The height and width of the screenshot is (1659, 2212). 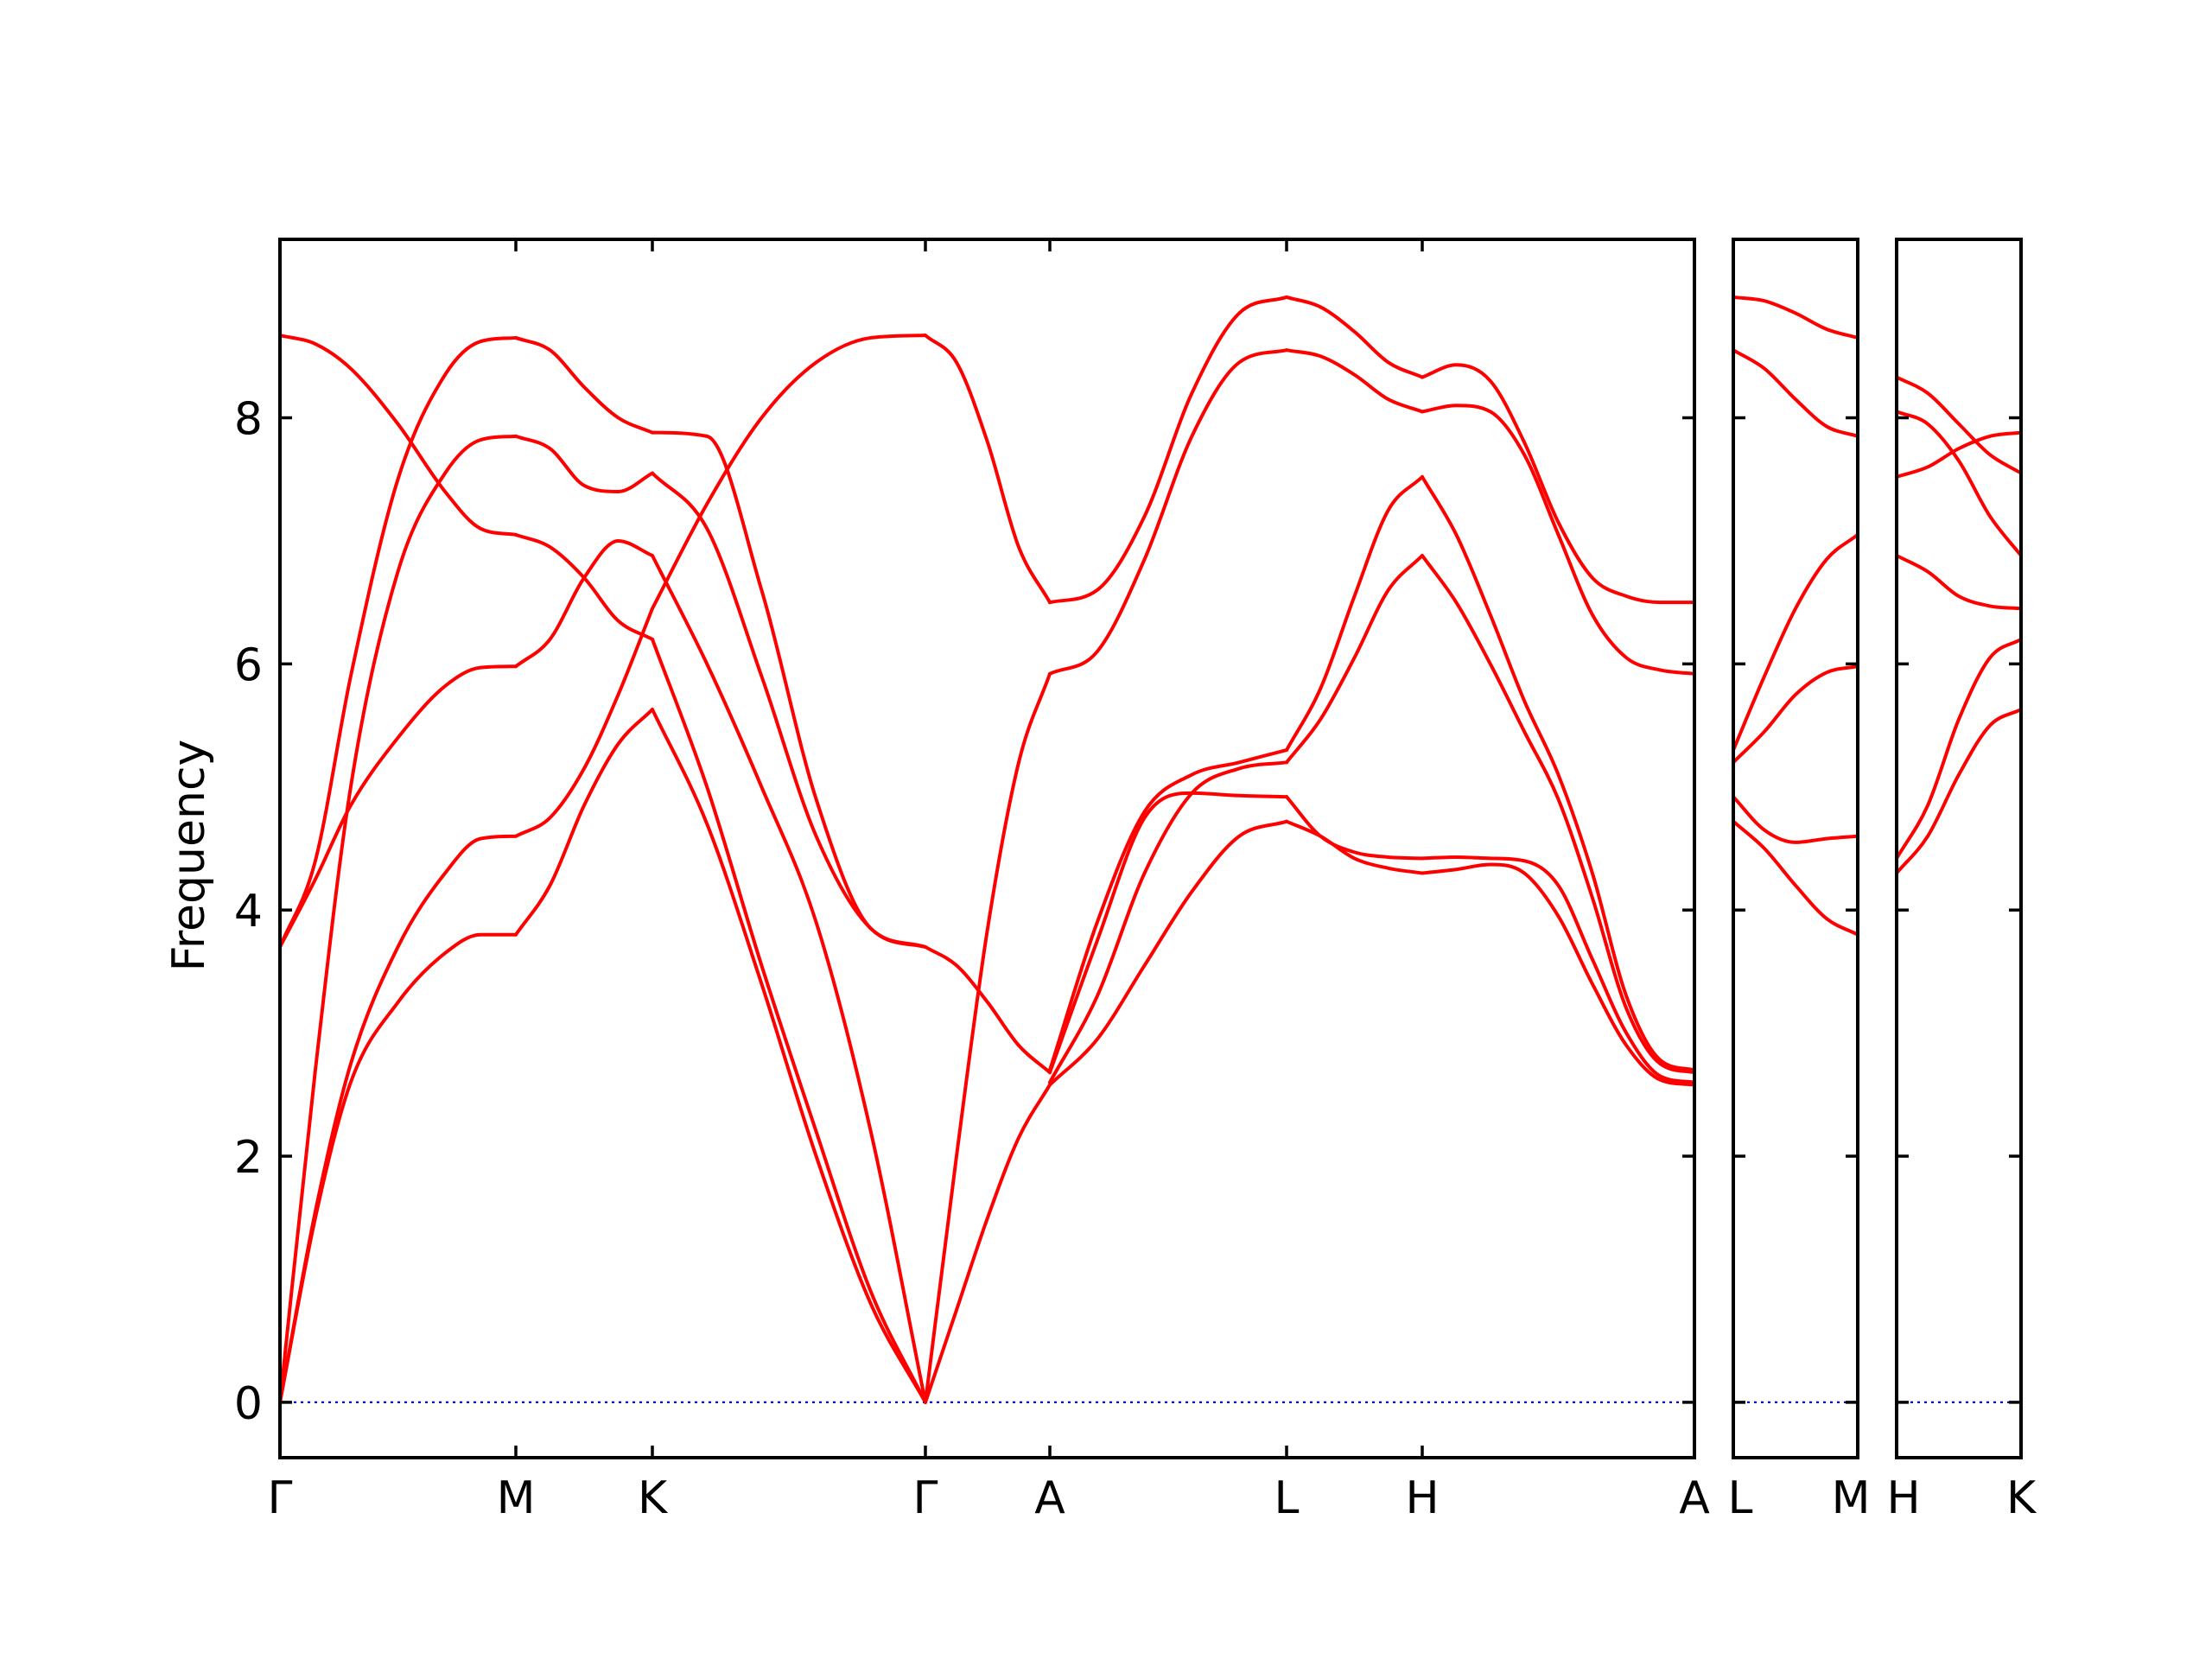 I want to click on path-segment-K-Γ, so click(x=789, y=869).